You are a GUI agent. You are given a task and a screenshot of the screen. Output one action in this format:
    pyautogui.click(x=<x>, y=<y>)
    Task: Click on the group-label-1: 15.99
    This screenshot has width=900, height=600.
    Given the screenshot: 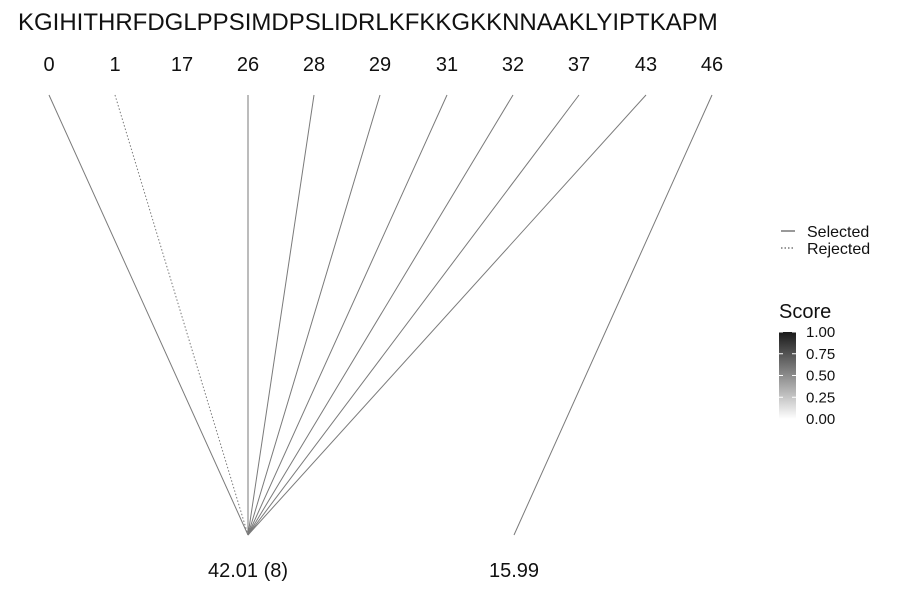 What is the action you would take?
    pyautogui.click(x=514, y=571)
    